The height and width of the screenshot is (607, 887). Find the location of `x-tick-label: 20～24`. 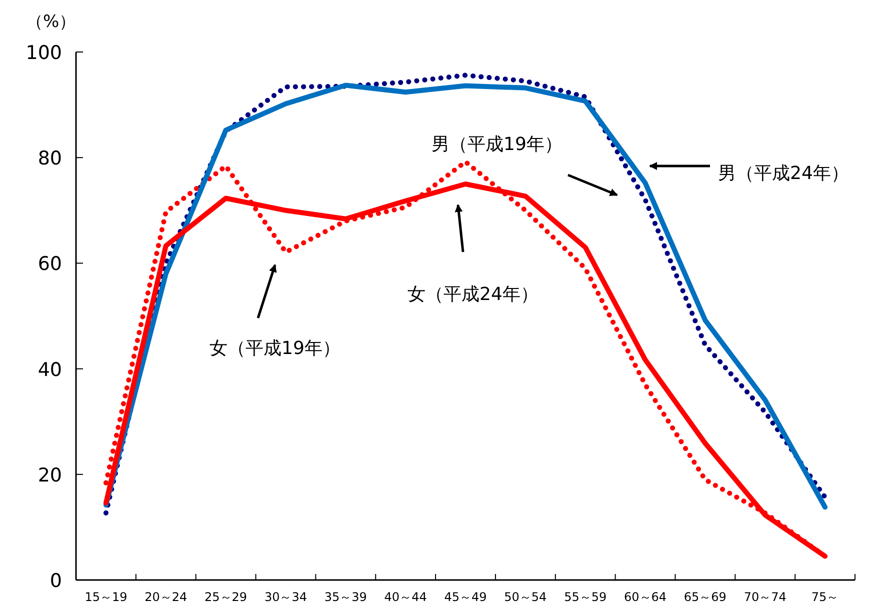

x-tick-label: 20～24 is located at coordinates (166, 597).